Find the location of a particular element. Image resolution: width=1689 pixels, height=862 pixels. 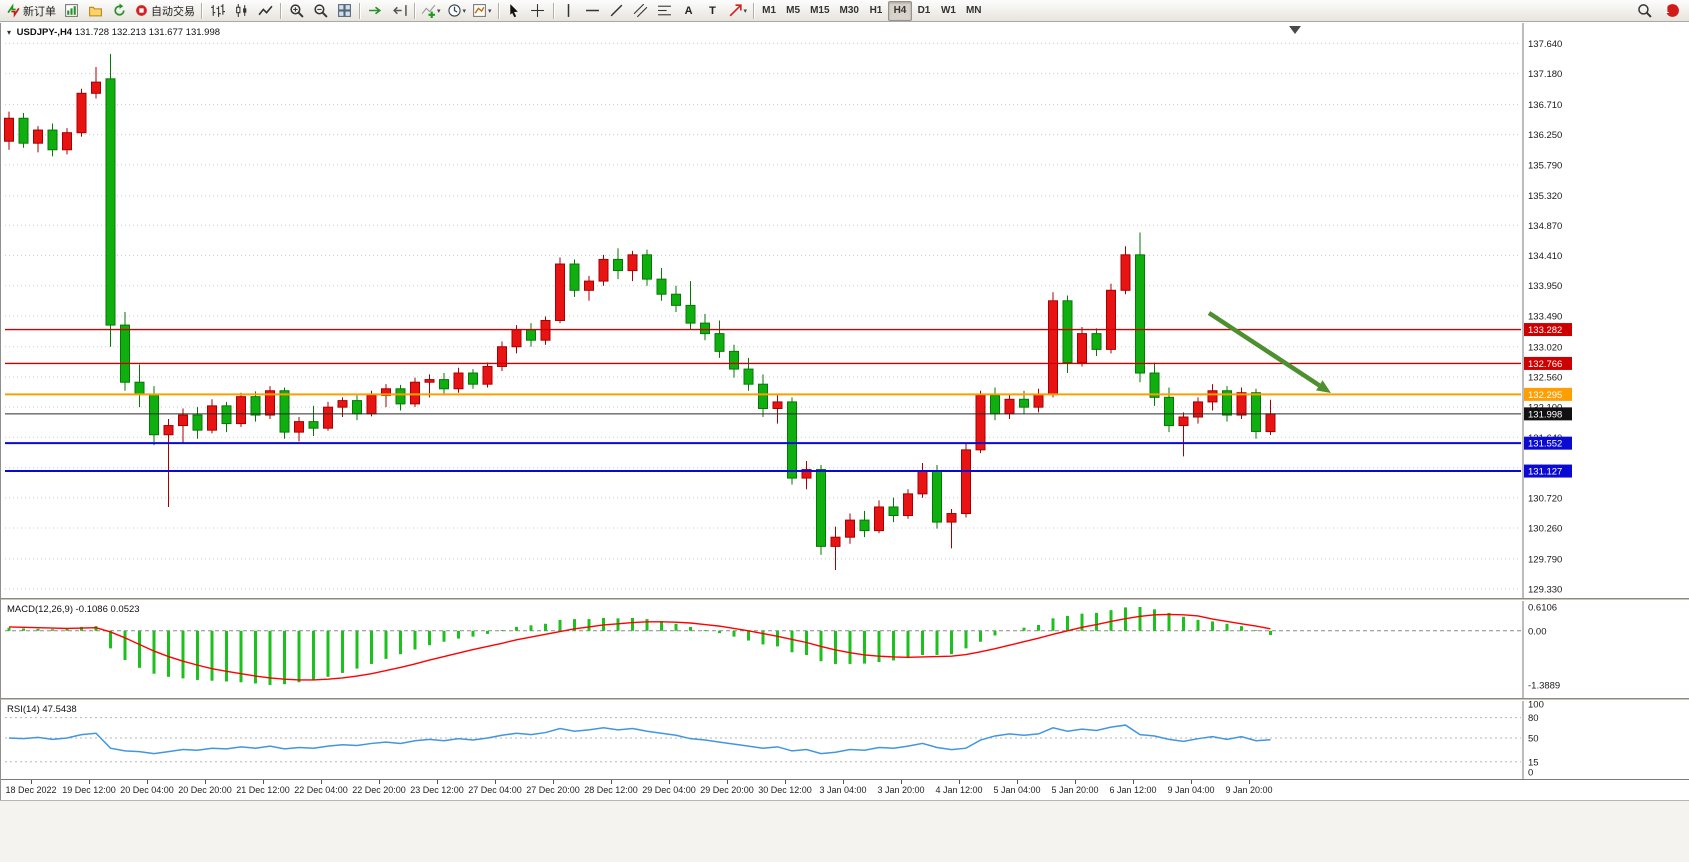

chart-window-icon is located at coordinates (71, 10).